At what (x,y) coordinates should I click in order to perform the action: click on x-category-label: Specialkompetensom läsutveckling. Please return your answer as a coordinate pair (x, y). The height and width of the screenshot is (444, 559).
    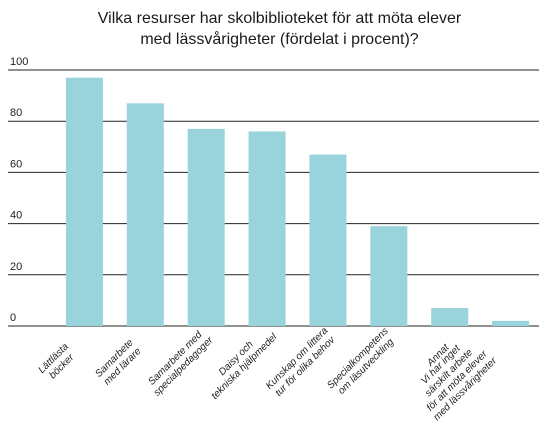
    Looking at the image, I should click on (362, 363).